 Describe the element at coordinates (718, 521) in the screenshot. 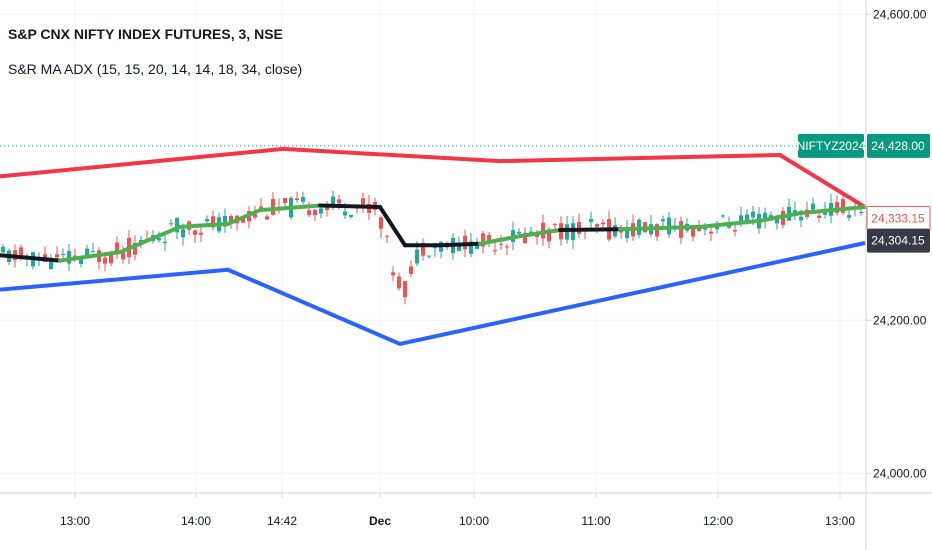

I see `time-tick-label: 12:00` at that location.